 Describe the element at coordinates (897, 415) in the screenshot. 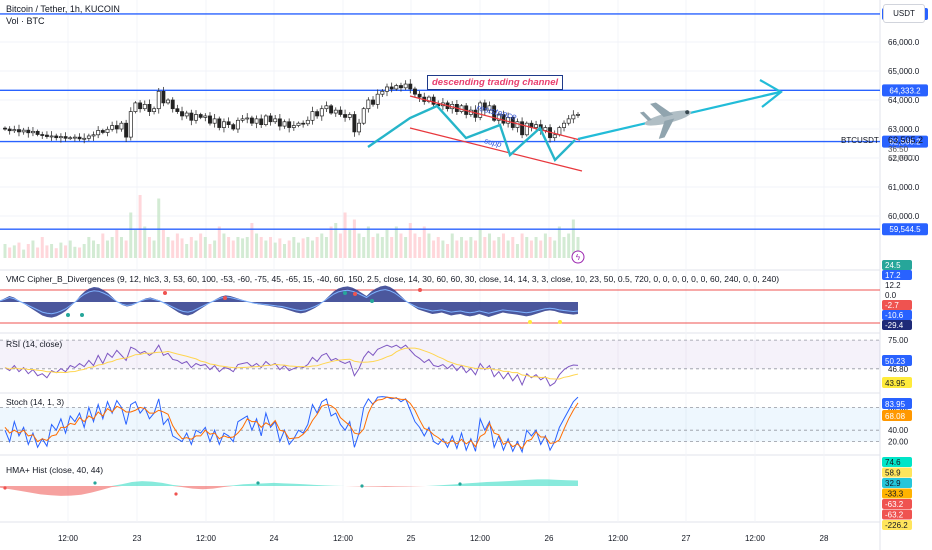

I see `stoch-value-tag` at that location.